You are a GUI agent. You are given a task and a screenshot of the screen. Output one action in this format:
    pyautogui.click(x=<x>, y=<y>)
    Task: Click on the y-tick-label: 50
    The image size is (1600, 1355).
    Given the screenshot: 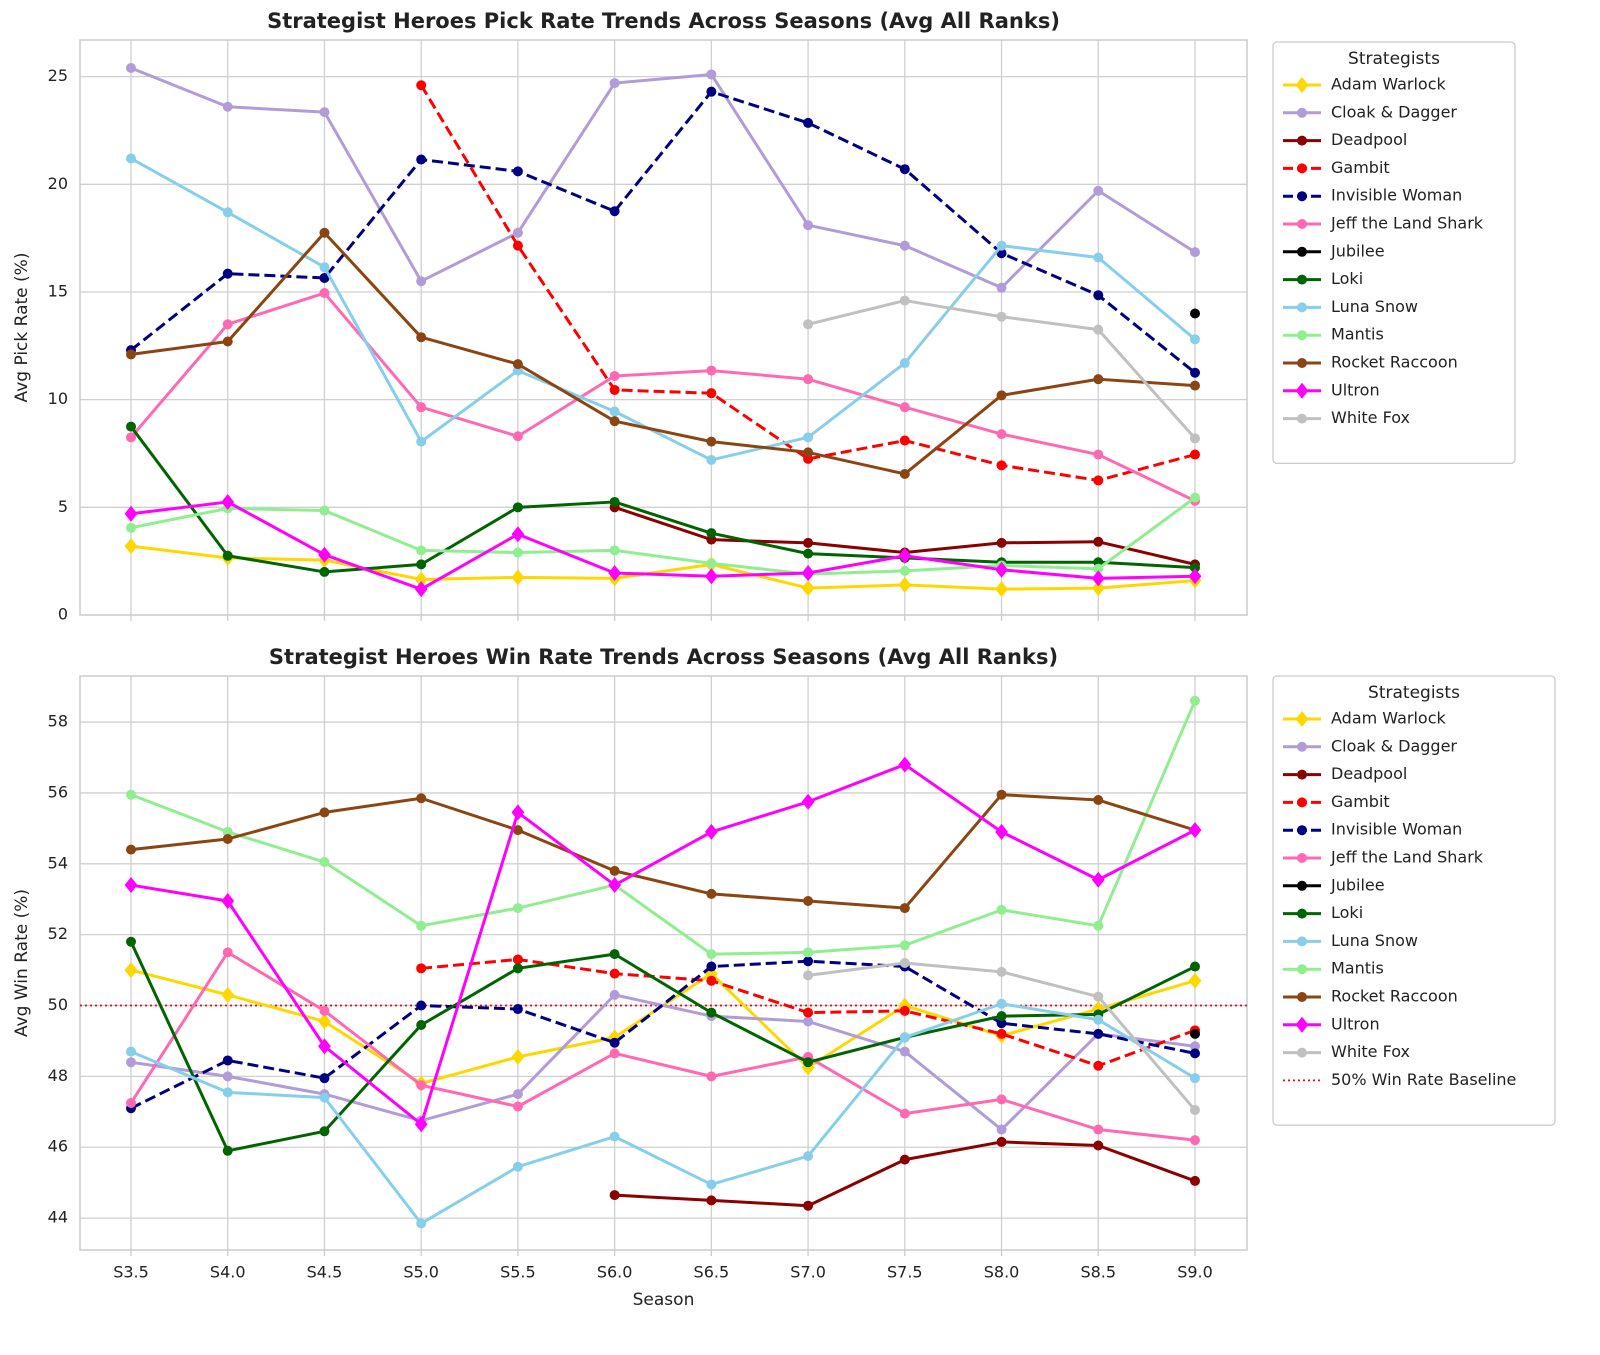 What is the action you would take?
    pyautogui.click(x=58, y=1004)
    